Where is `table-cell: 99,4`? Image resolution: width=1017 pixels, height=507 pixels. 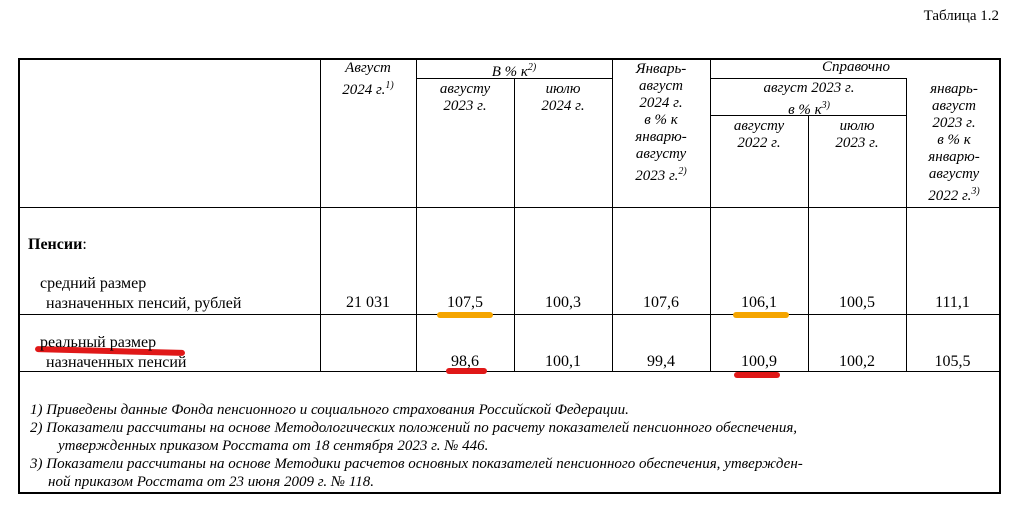 table-cell: 99,4 is located at coordinates (661, 361).